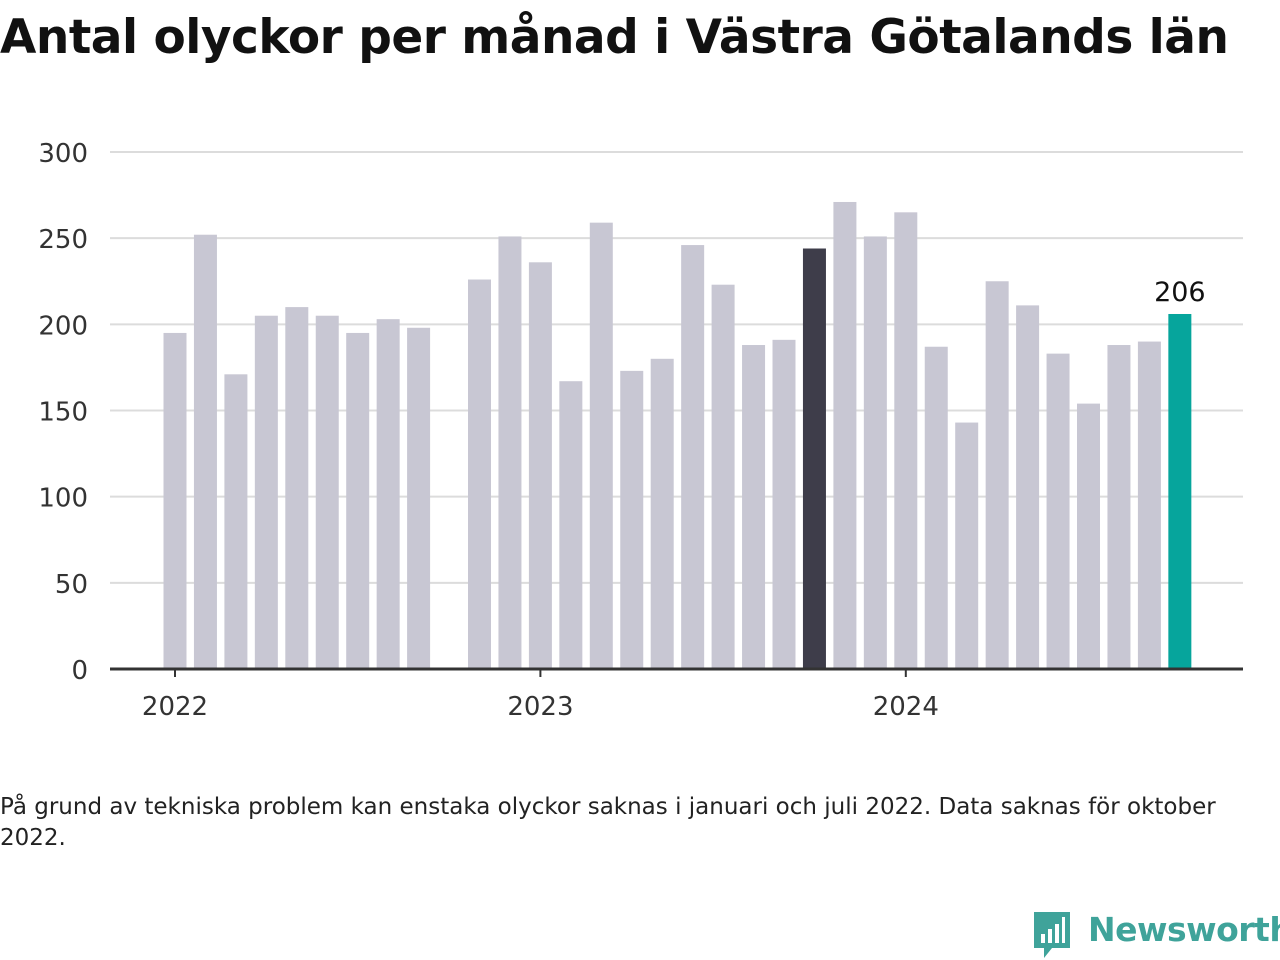  What do you see at coordinates (63, 326) in the screenshot?
I see `y-tick-label: 200` at bounding box center [63, 326].